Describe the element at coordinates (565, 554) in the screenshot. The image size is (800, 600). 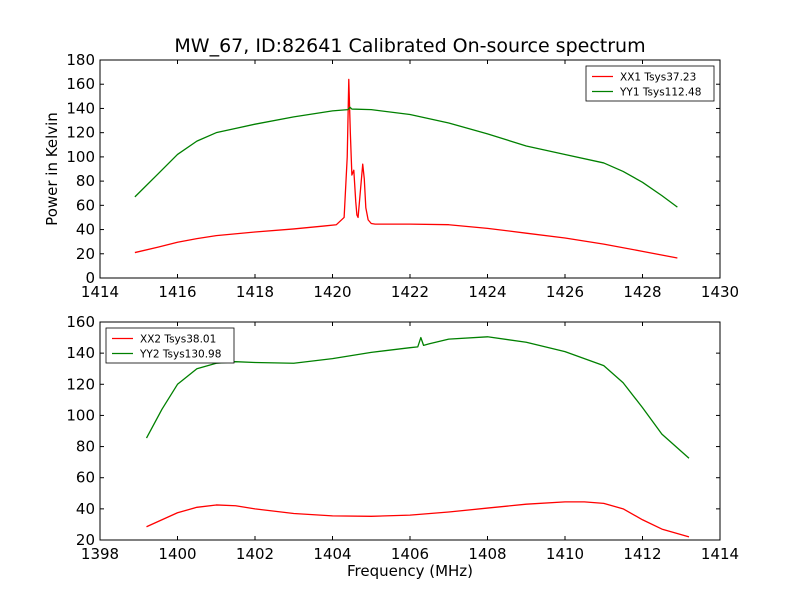
I see `x-tick-label: 1410` at that location.